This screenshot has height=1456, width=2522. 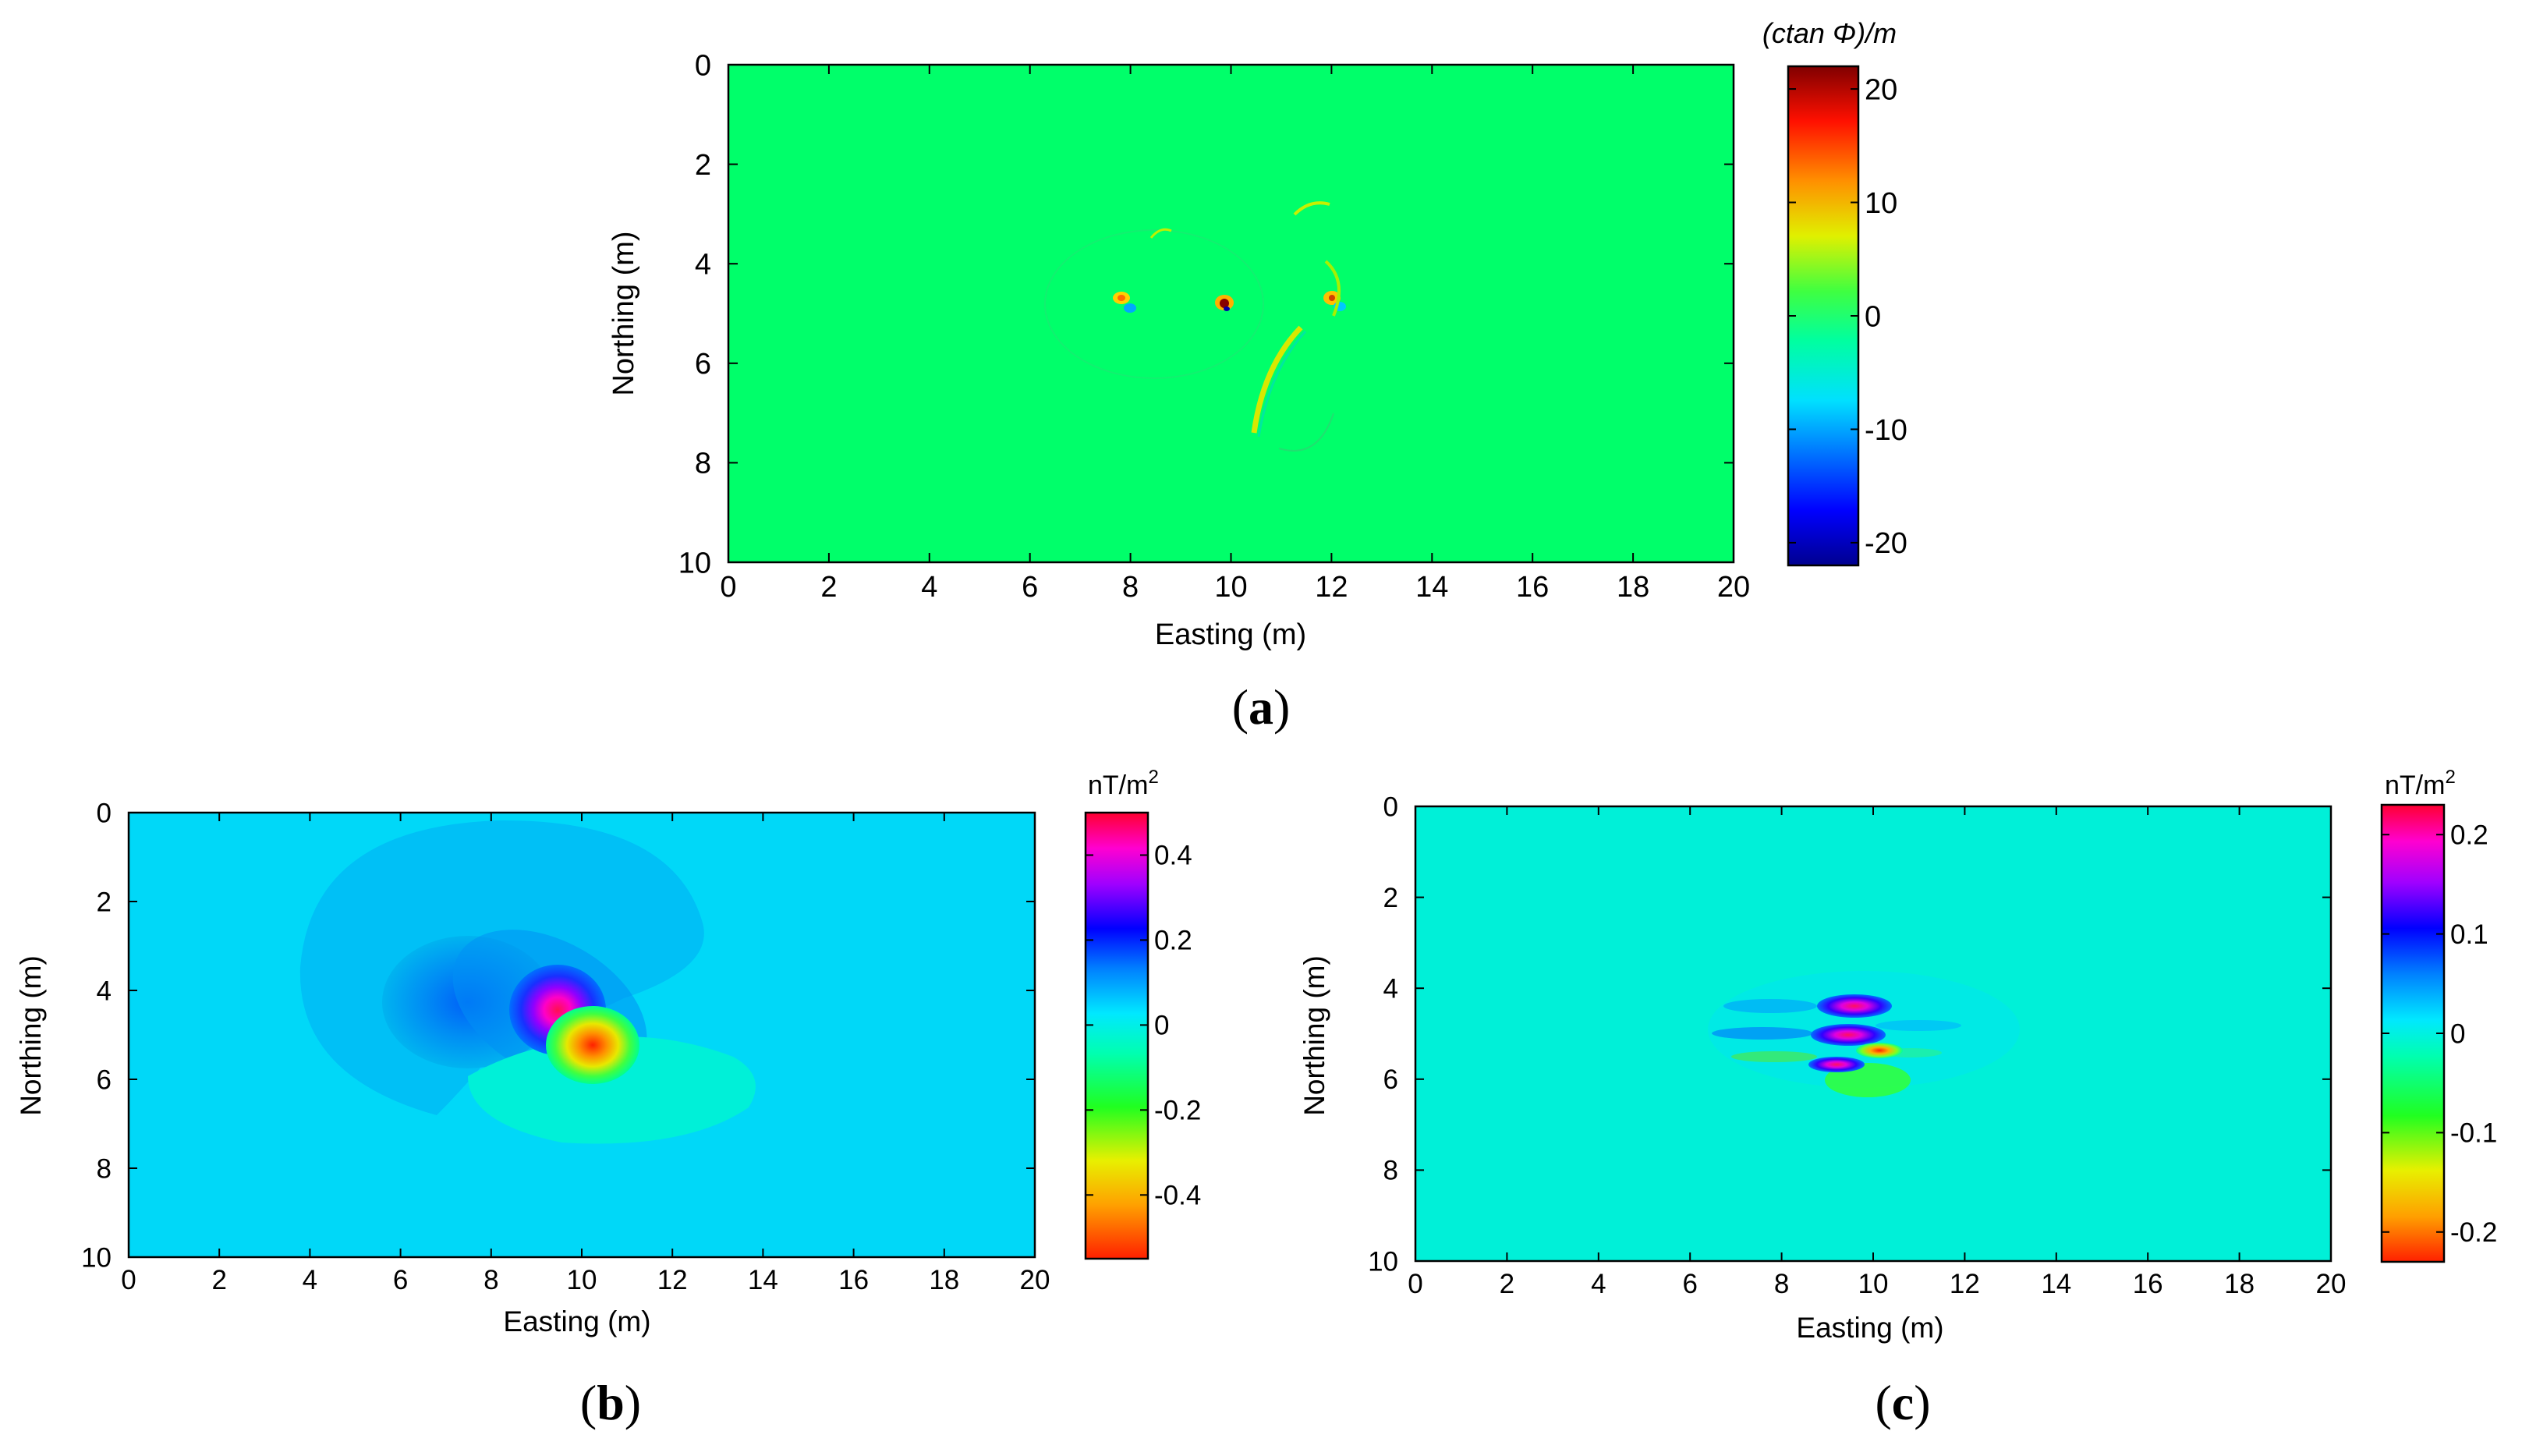 I want to click on panel-b-neg-lobe, so click(x=612, y=1090).